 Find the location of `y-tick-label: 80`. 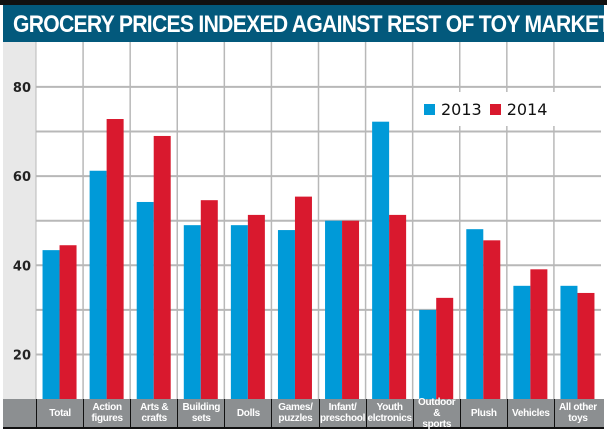

y-tick-label: 80 is located at coordinates (22, 88).